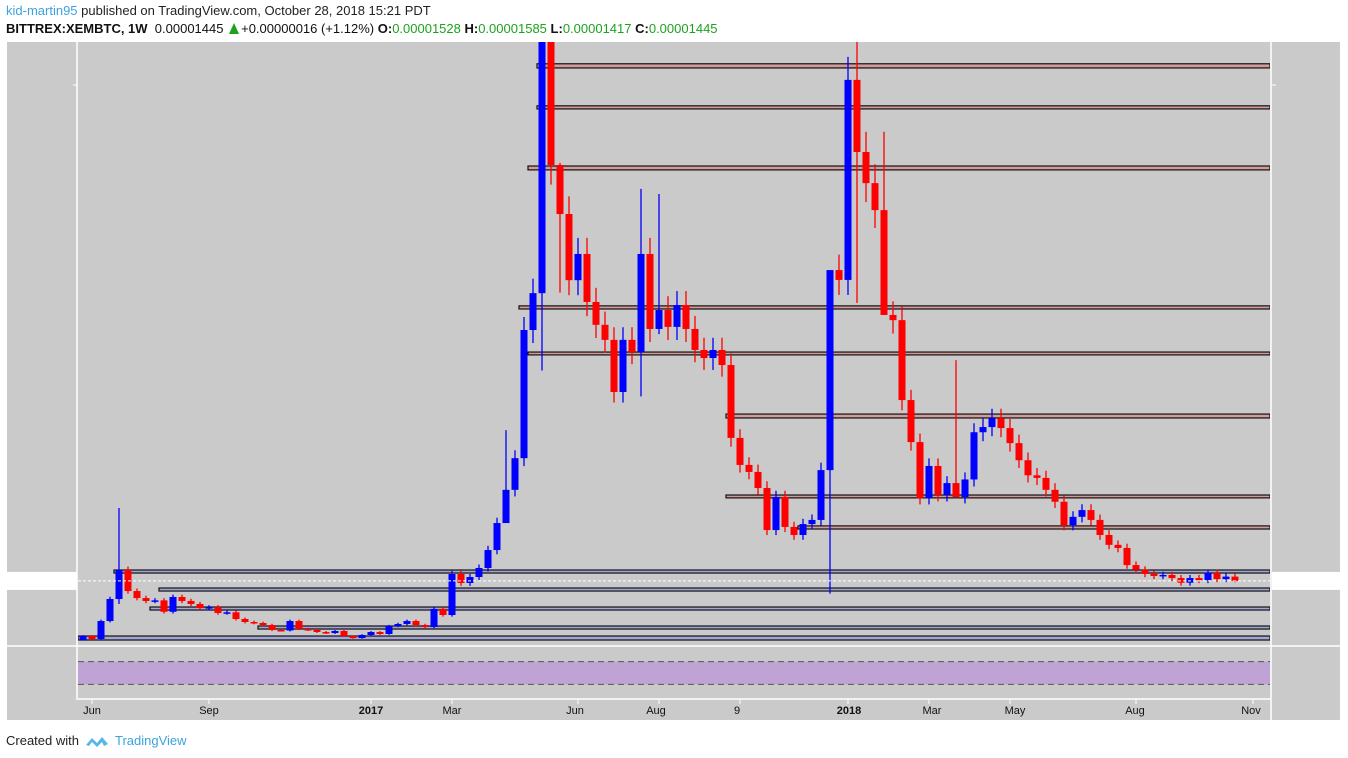 The image size is (1348, 758). What do you see at coordinates (385, 28) in the screenshot?
I see `open-label: O:` at bounding box center [385, 28].